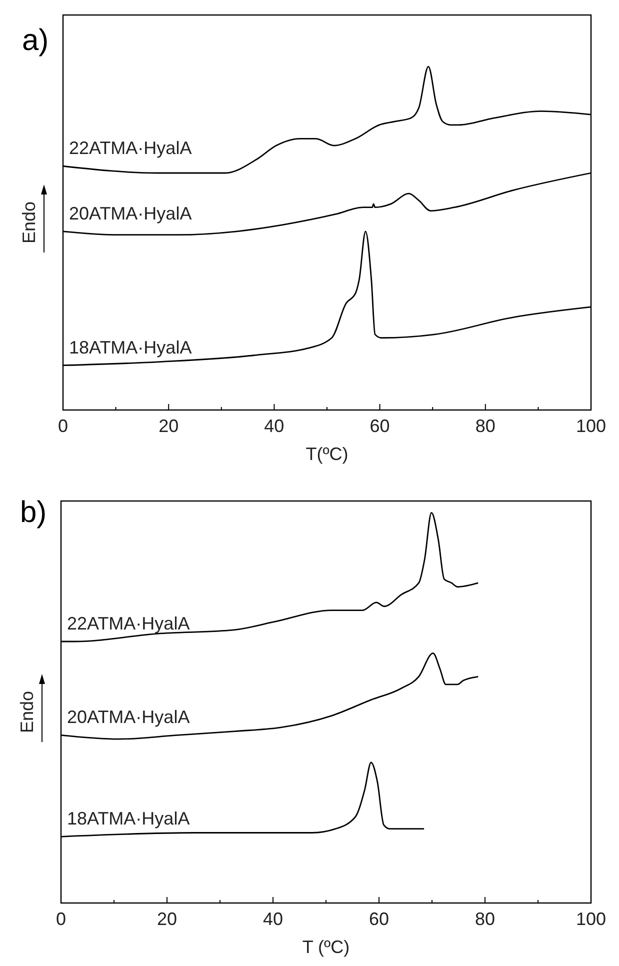  I want to click on chart-title: a), so click(35, 40).